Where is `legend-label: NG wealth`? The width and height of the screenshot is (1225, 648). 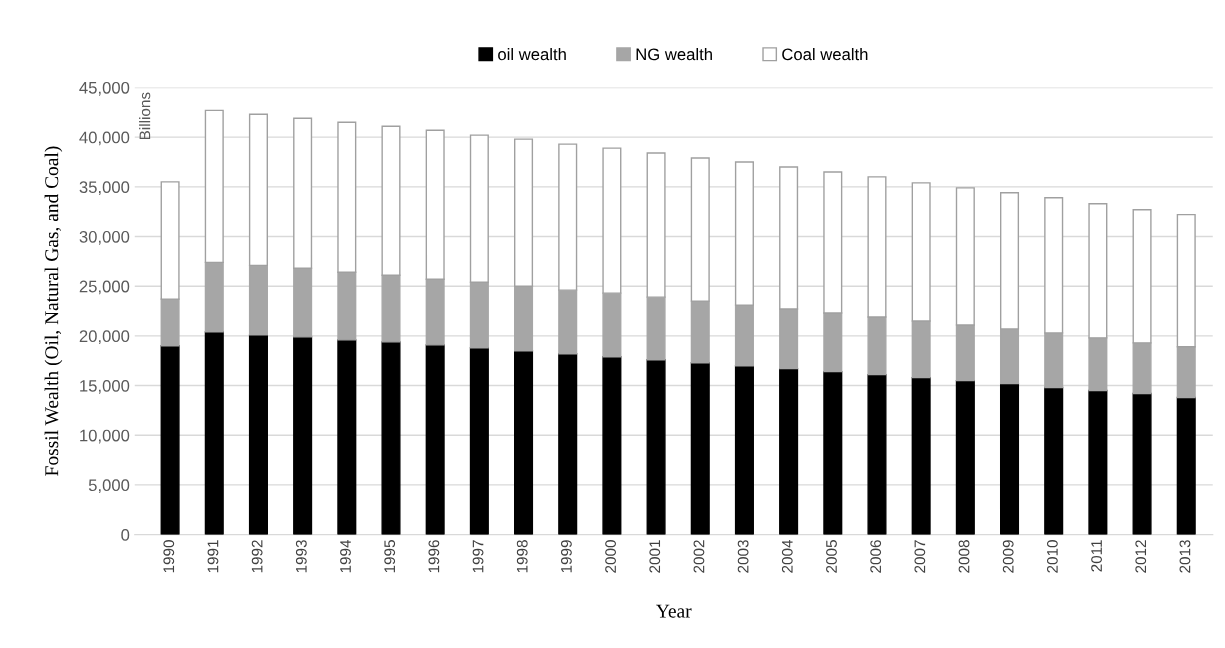 legend-label: NG wealth is located at coordinates (674, 54).